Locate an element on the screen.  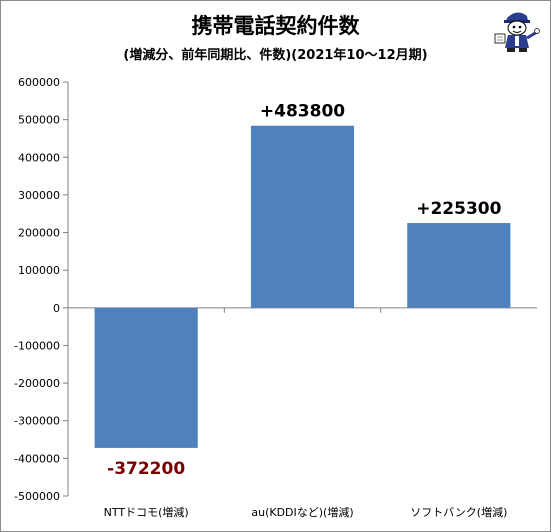
y-tick-label: -500000 is located at coordinates (37, 496).